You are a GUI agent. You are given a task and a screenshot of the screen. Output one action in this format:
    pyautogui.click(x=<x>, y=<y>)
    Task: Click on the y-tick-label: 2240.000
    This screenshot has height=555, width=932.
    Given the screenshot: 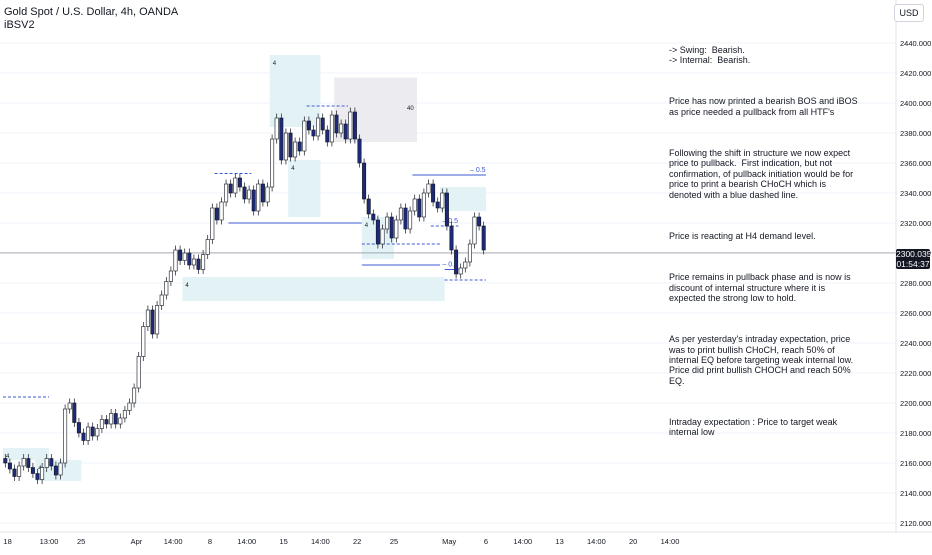 What is the action you would take?
    pyautogui.click(x=915, y=343)
    